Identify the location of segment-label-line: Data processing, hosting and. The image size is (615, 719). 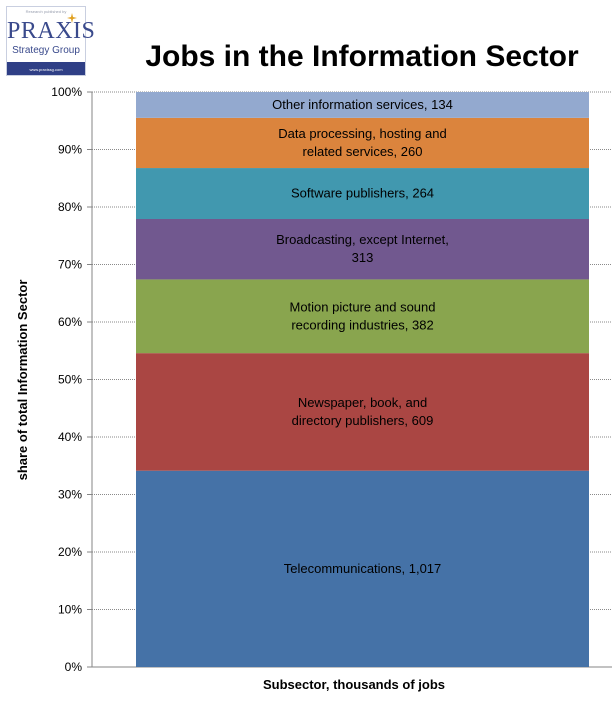
(362, 133).